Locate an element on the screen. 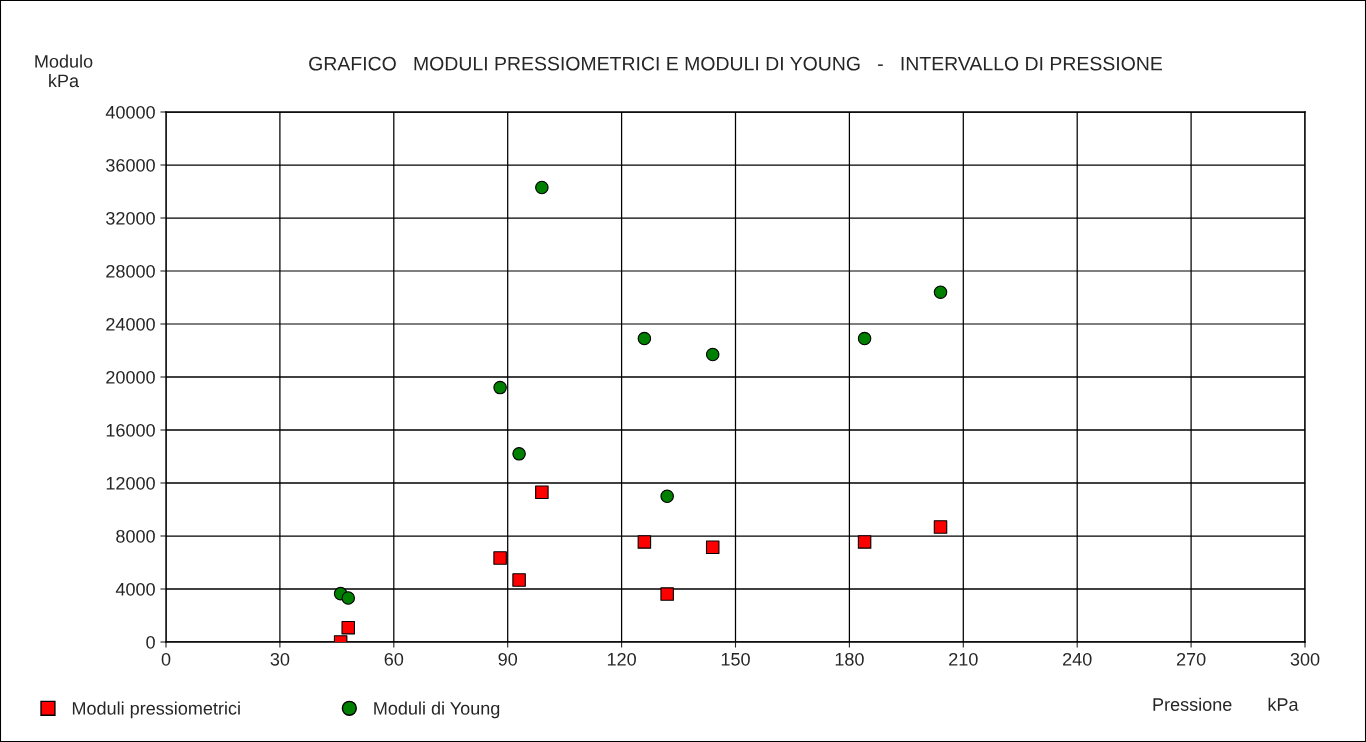 Image resolution: width=1366 pixels, height=742 pixels. y-tick-label: 8000 is located at coordinates (135, 536).